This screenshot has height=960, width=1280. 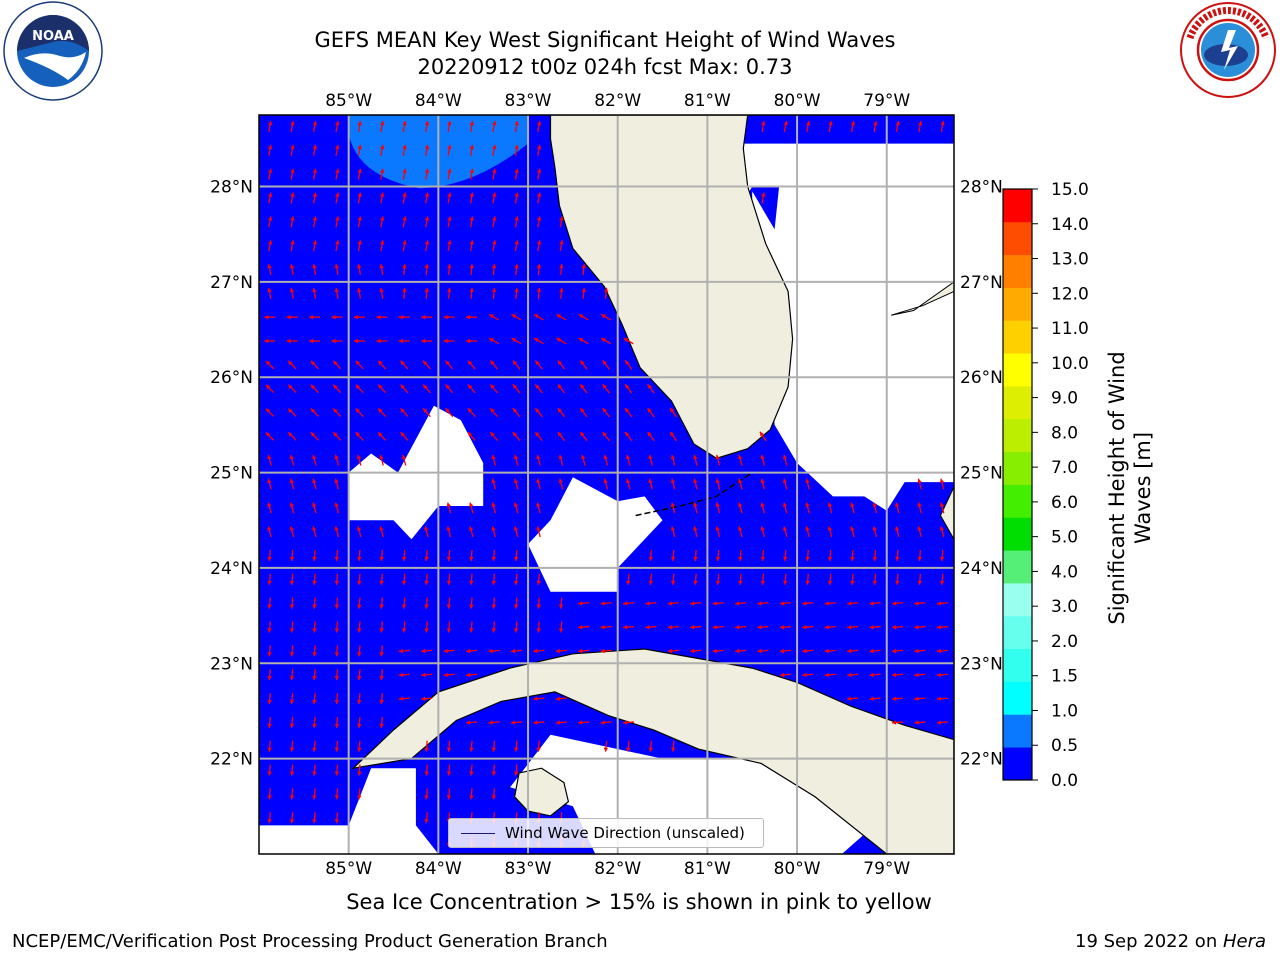 I want to click on lon-tick-label-bottom: 84°W, so click(x=438, y=869).